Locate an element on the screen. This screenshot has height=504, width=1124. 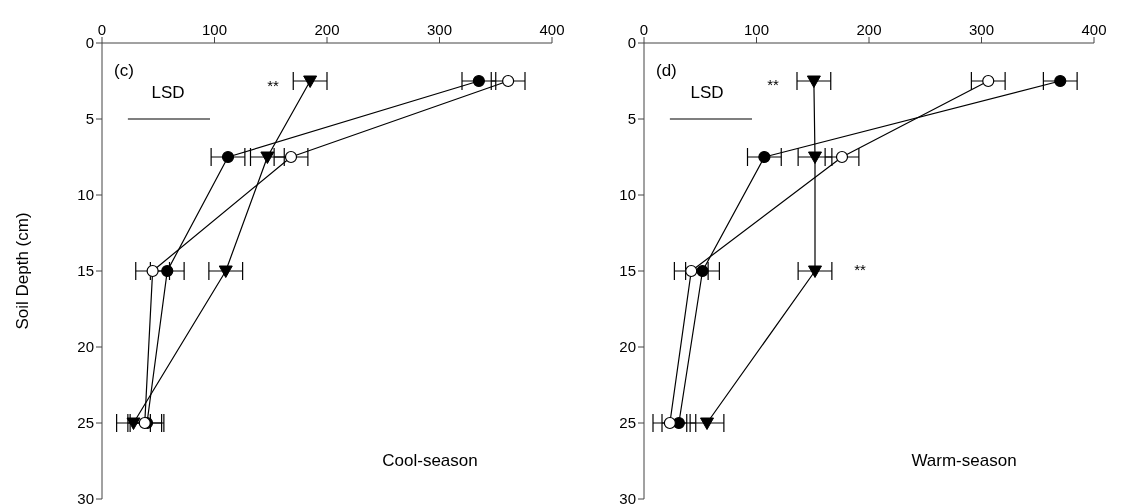
annotation: Warm-season is located at coordinates (964, 461).